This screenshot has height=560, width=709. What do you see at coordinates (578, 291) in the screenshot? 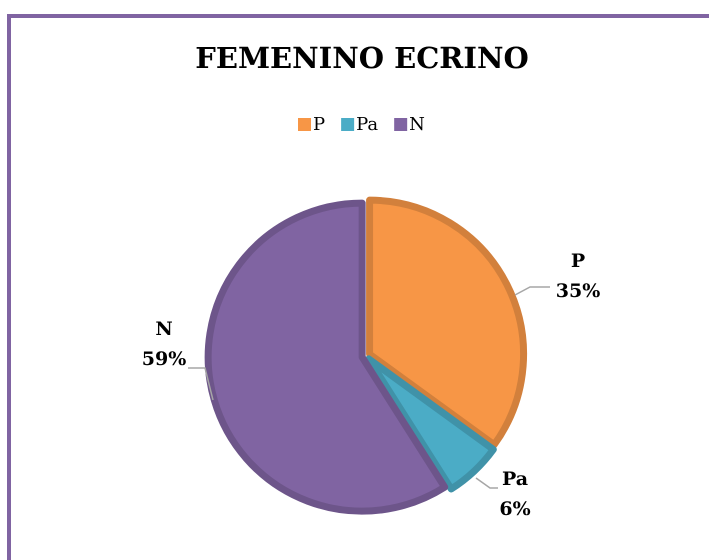
I see `data-label-value: 35%` at bounding box center [578, 291].